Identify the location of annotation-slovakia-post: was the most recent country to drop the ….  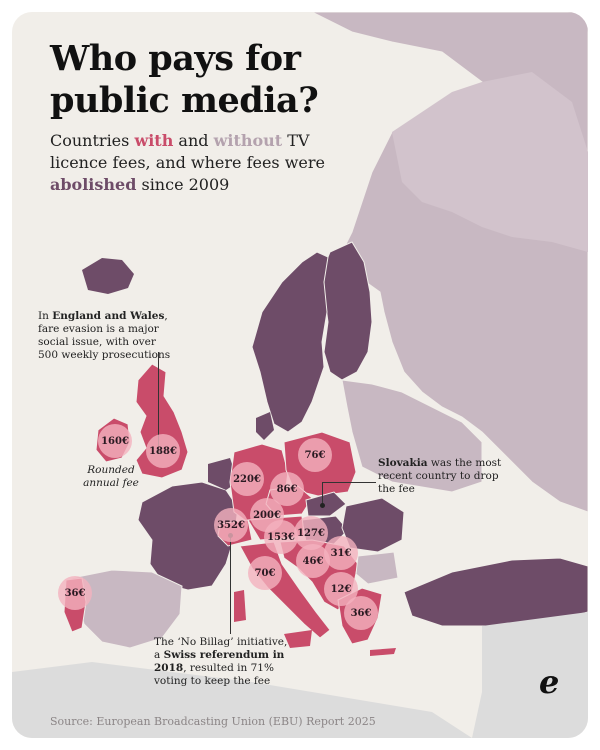
(440, 476).